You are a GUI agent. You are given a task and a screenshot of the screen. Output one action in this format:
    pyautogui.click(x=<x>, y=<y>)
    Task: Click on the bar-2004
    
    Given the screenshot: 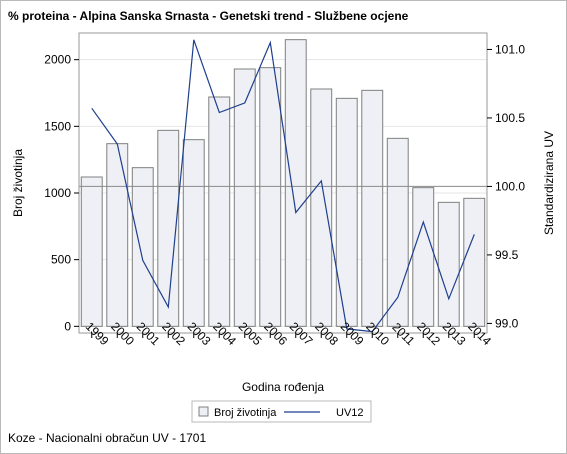 What is the action you would take?
    pyautogui.click(x=219, y=211)
    